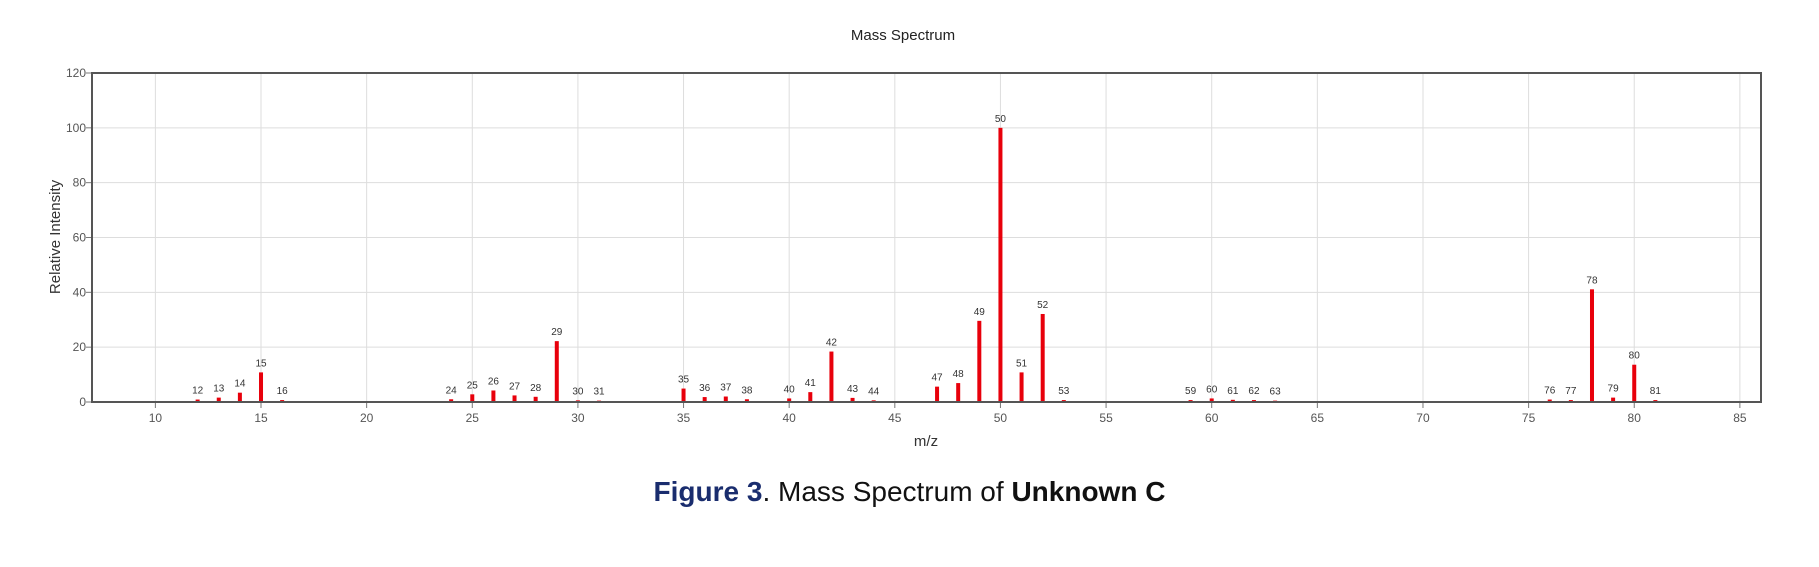 This screenshot has height=567, width=1819. I want to click on peak-label-mz-51: 51, so click(1022, 363).